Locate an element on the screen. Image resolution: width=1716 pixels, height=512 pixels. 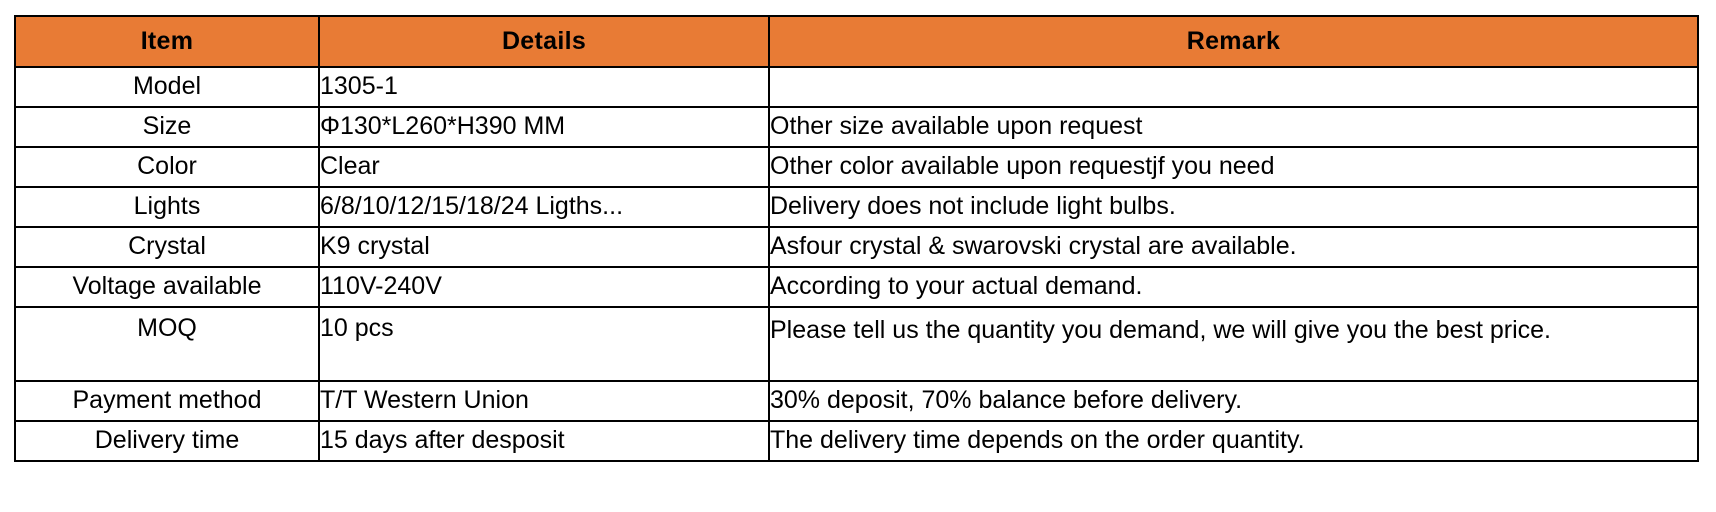
cell-details: T/T Western Union is located at coordinates (544, 401).